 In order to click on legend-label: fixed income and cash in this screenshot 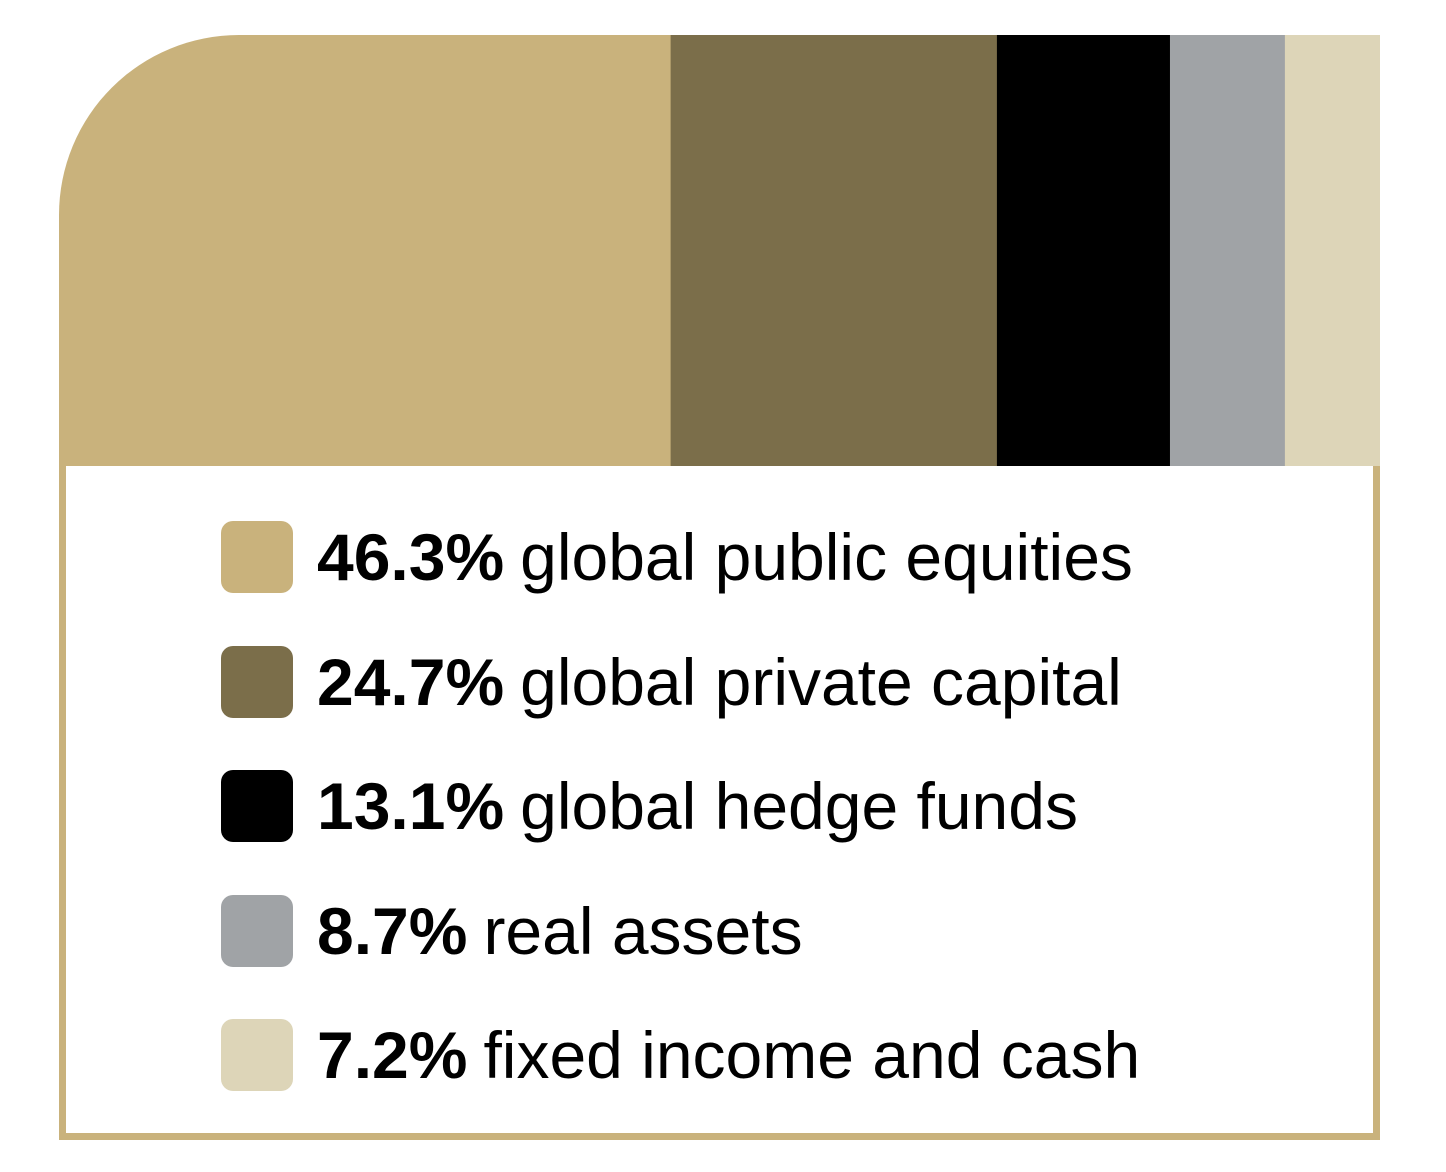, I will do `click(812, 1055)`.